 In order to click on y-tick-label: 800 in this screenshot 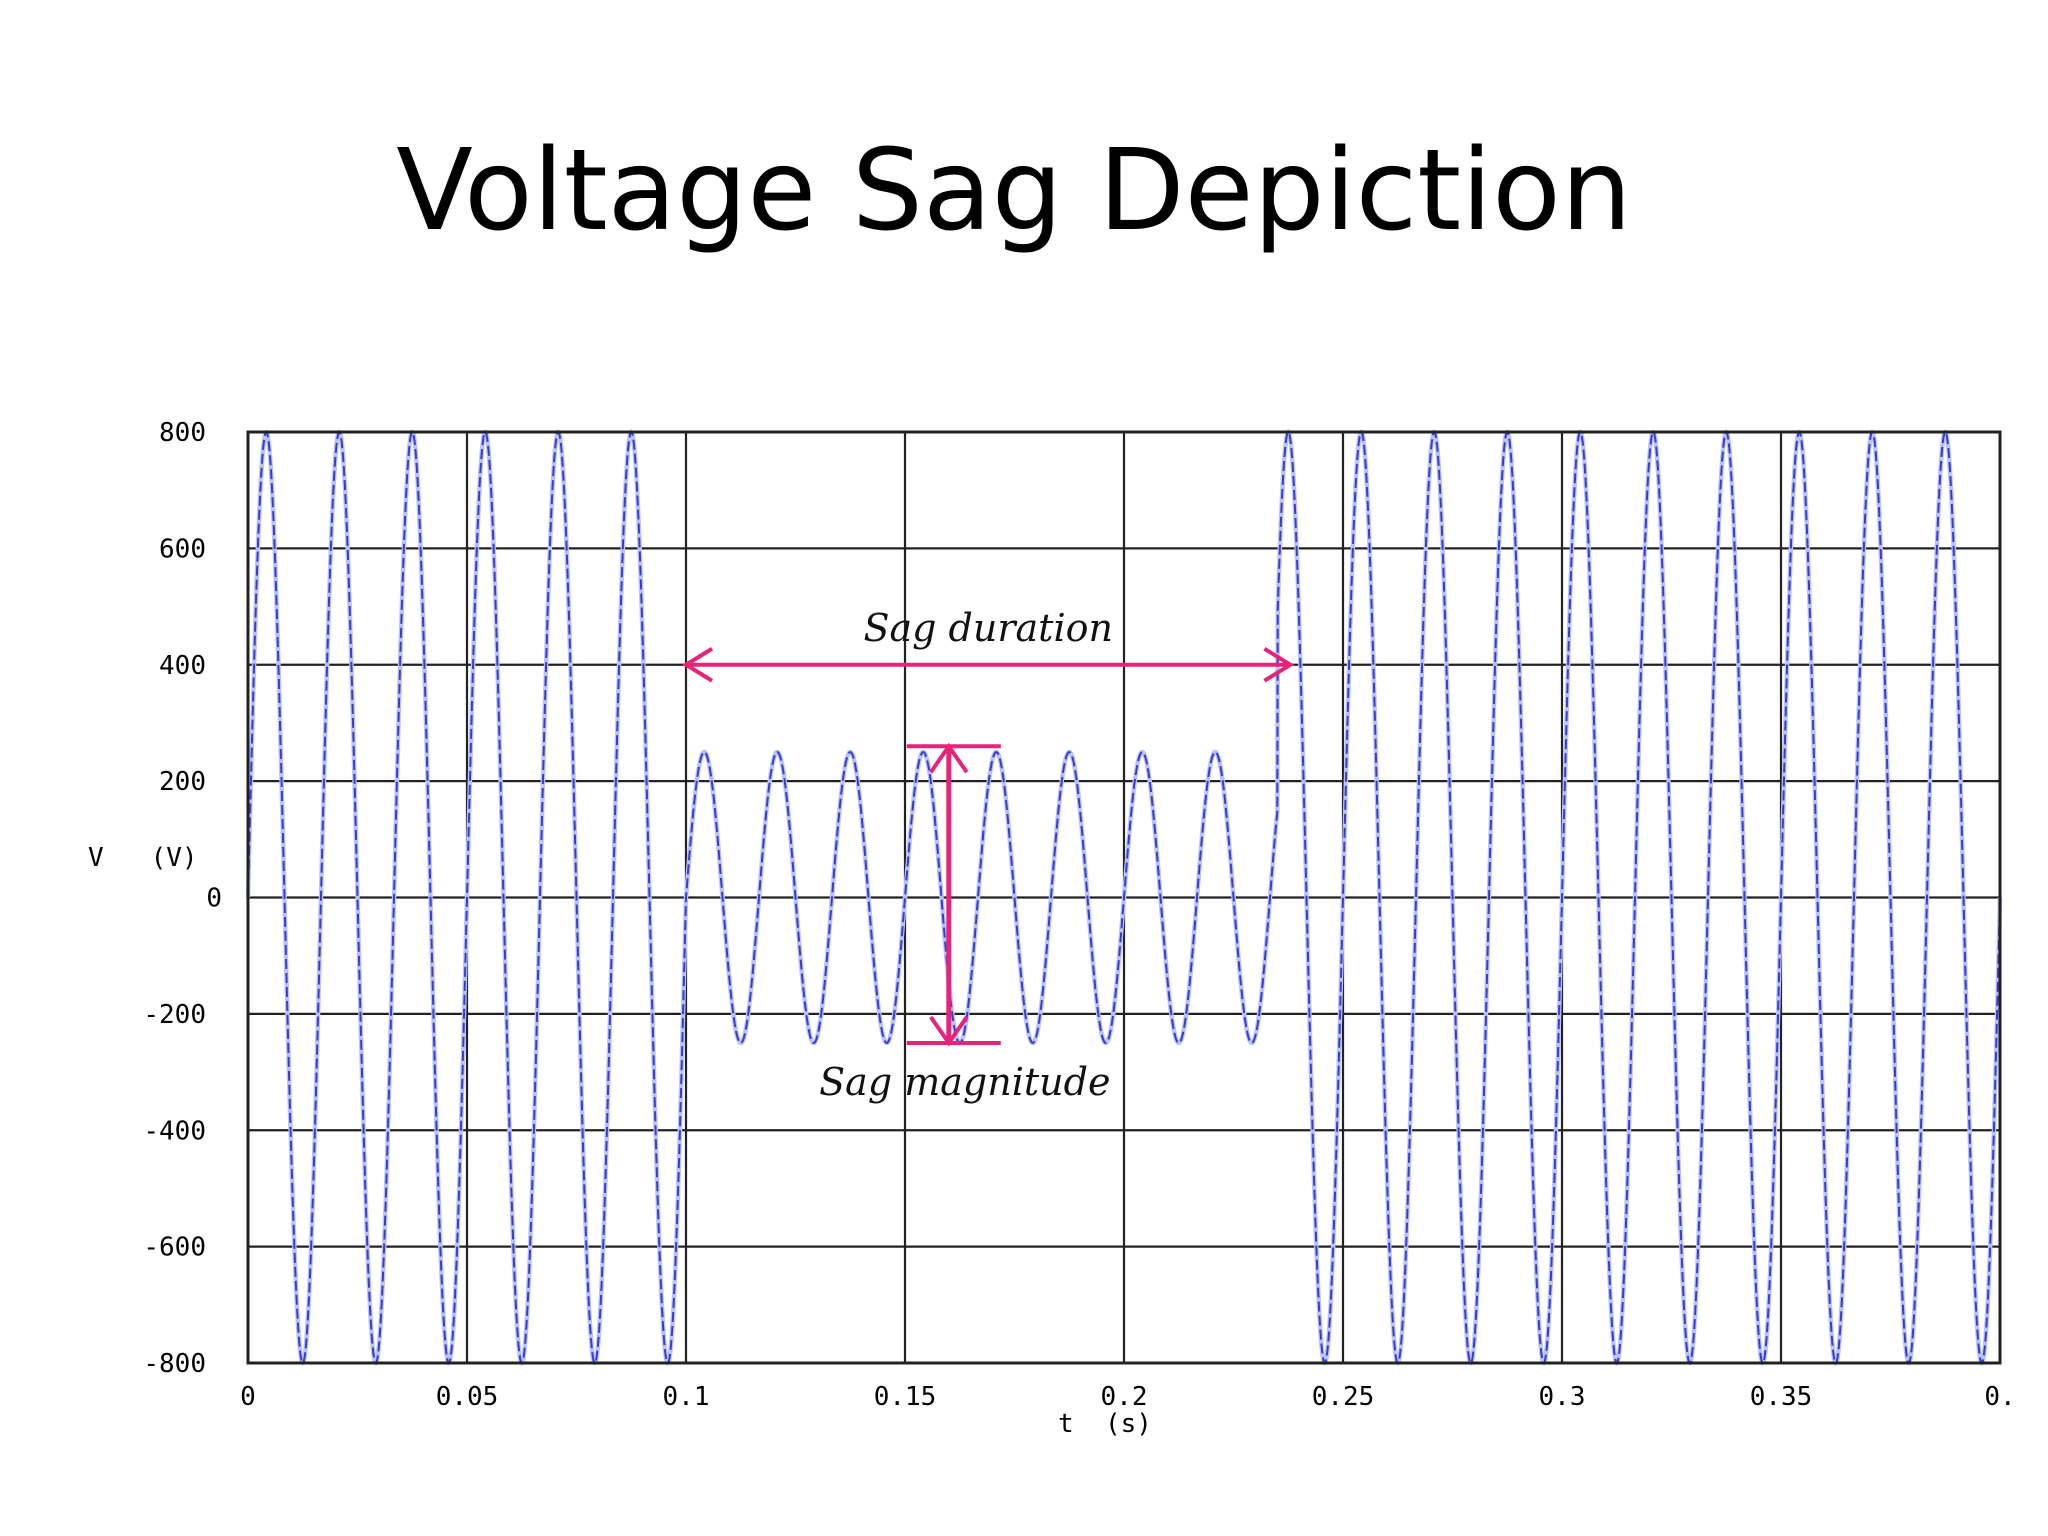, I will do `click(182, 433)`.